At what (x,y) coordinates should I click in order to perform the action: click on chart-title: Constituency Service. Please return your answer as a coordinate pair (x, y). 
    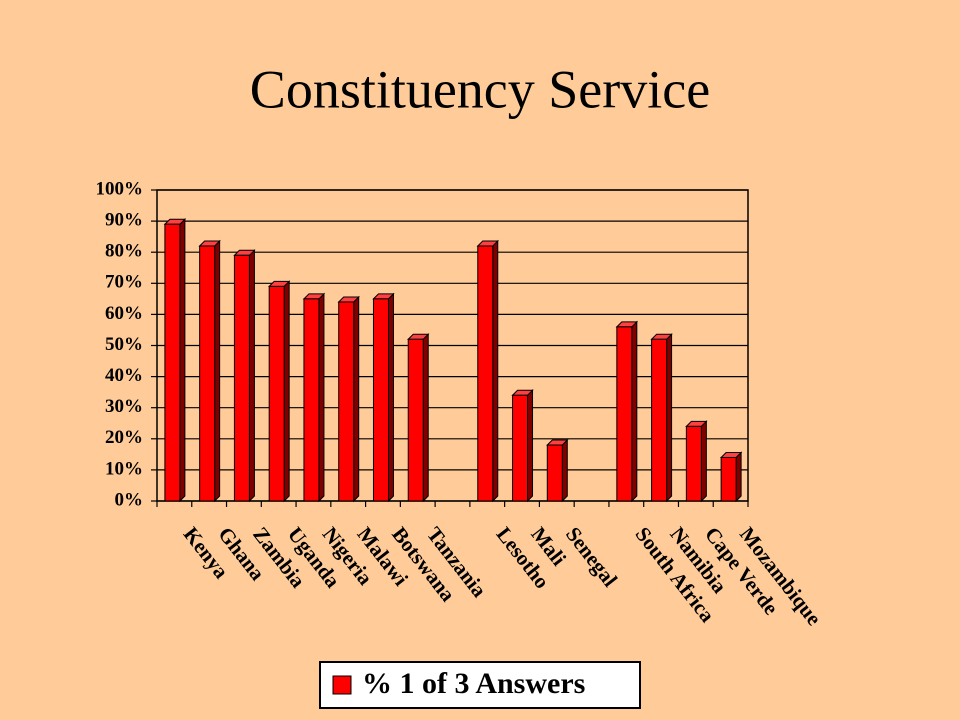
    Looking at the image, I should click on (480, 89).